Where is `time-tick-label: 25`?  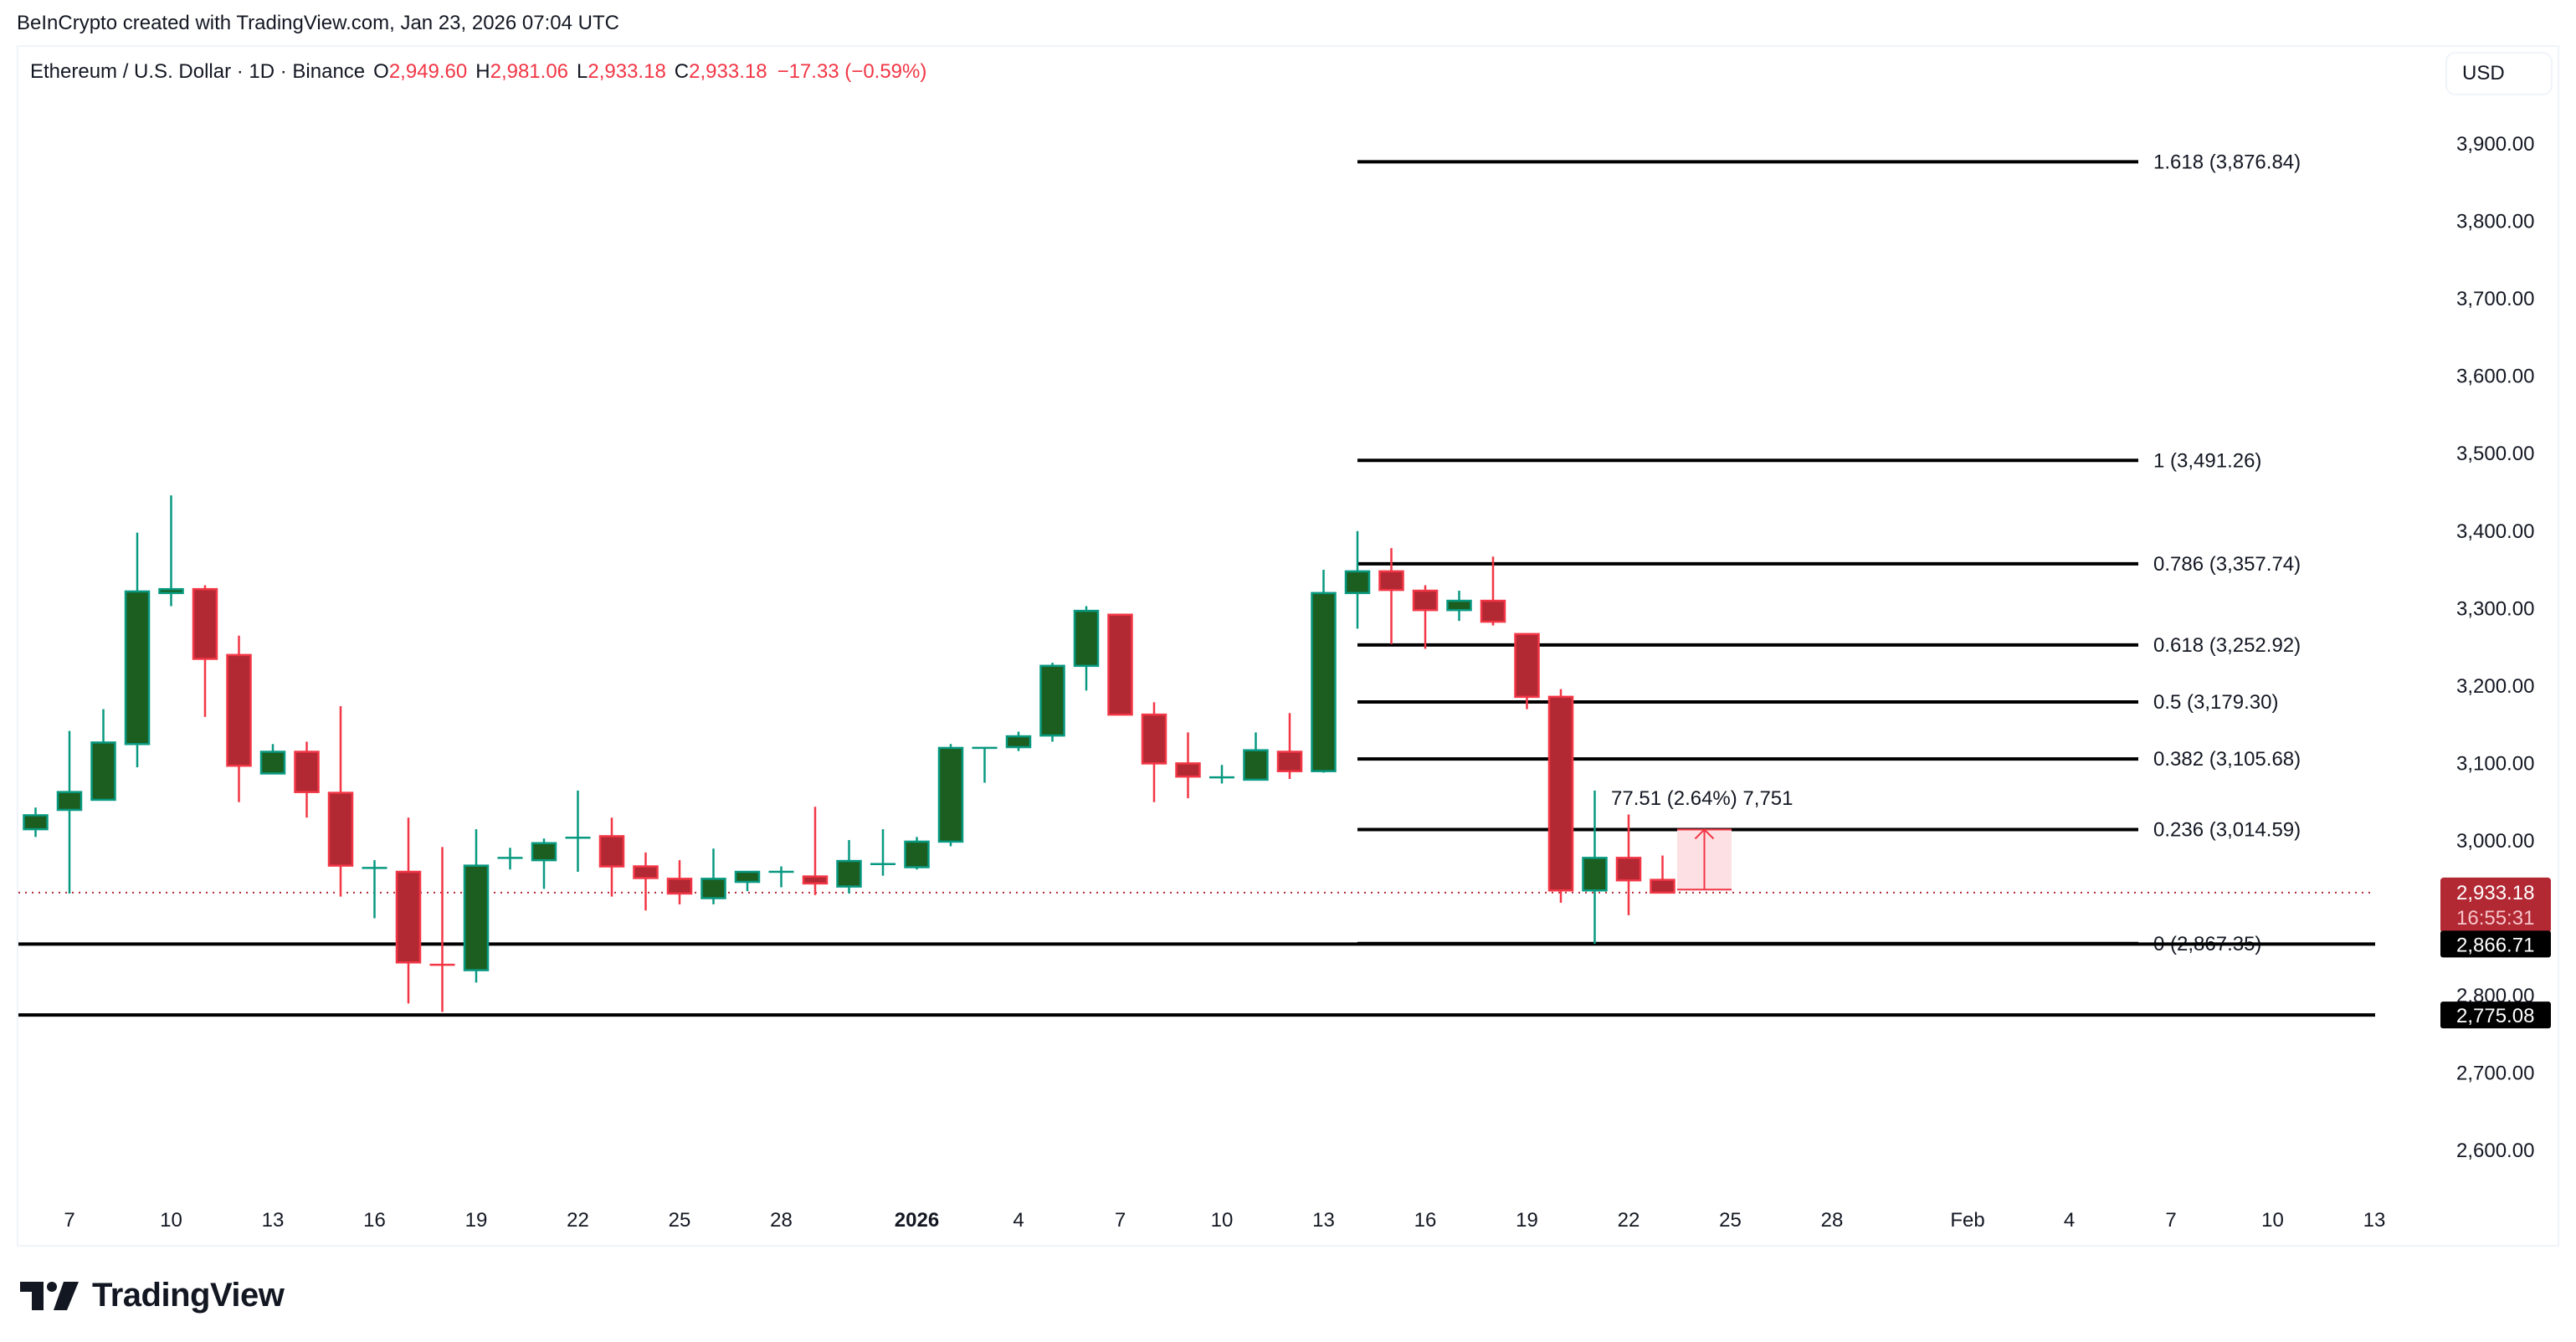 time-tick-label: 25 is located at coordinates (1730, 1220).